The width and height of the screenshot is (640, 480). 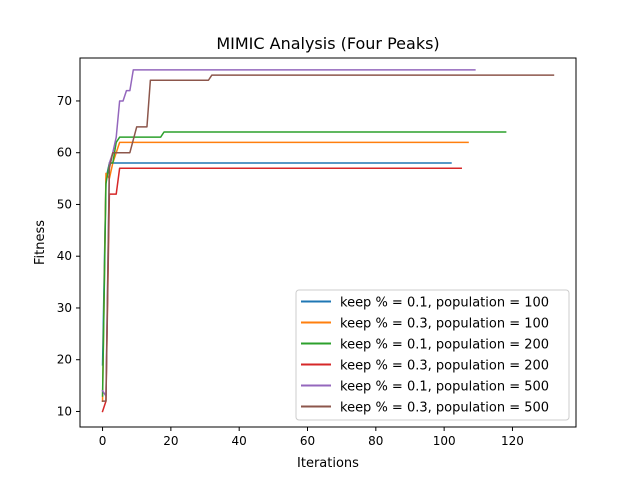 What do you see at coordinates (444, 366) in the screenshot?
I see `legend-label: keep % = 0.3, population = 200` at bounding box center [444, 366].